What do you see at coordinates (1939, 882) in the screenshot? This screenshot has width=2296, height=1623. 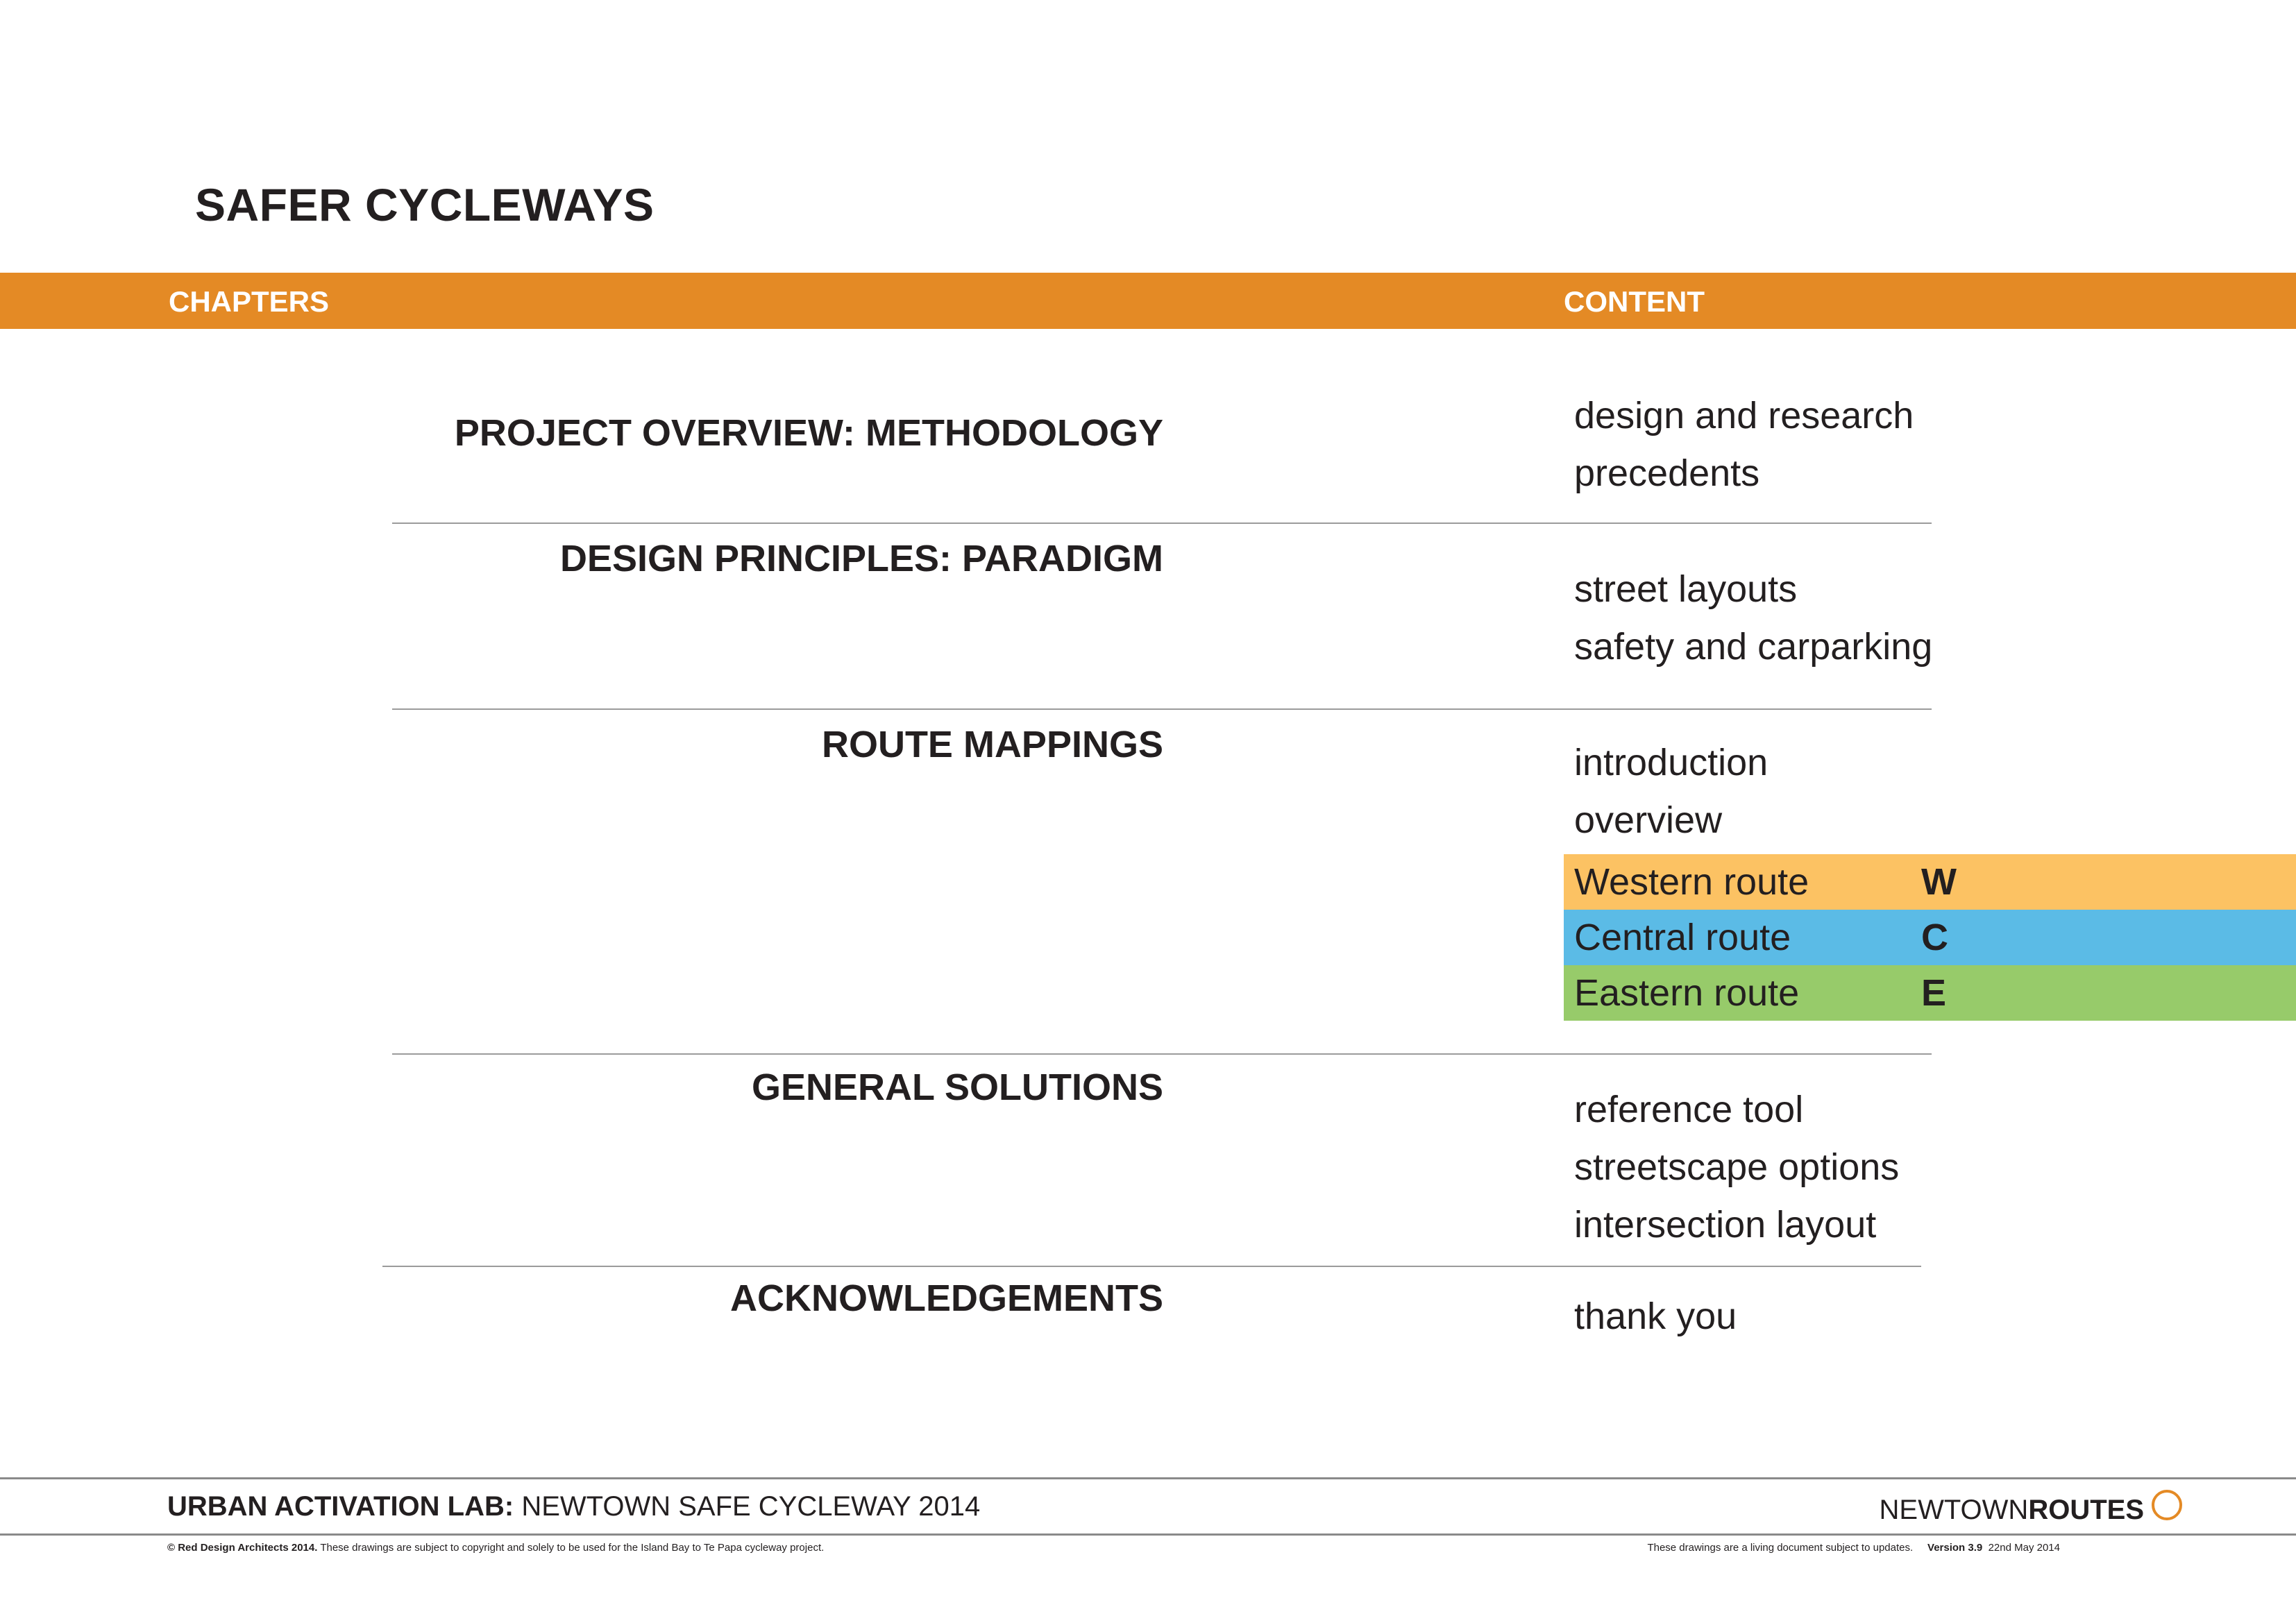 I see `route-code: W` at bounding box center [1939, 882].